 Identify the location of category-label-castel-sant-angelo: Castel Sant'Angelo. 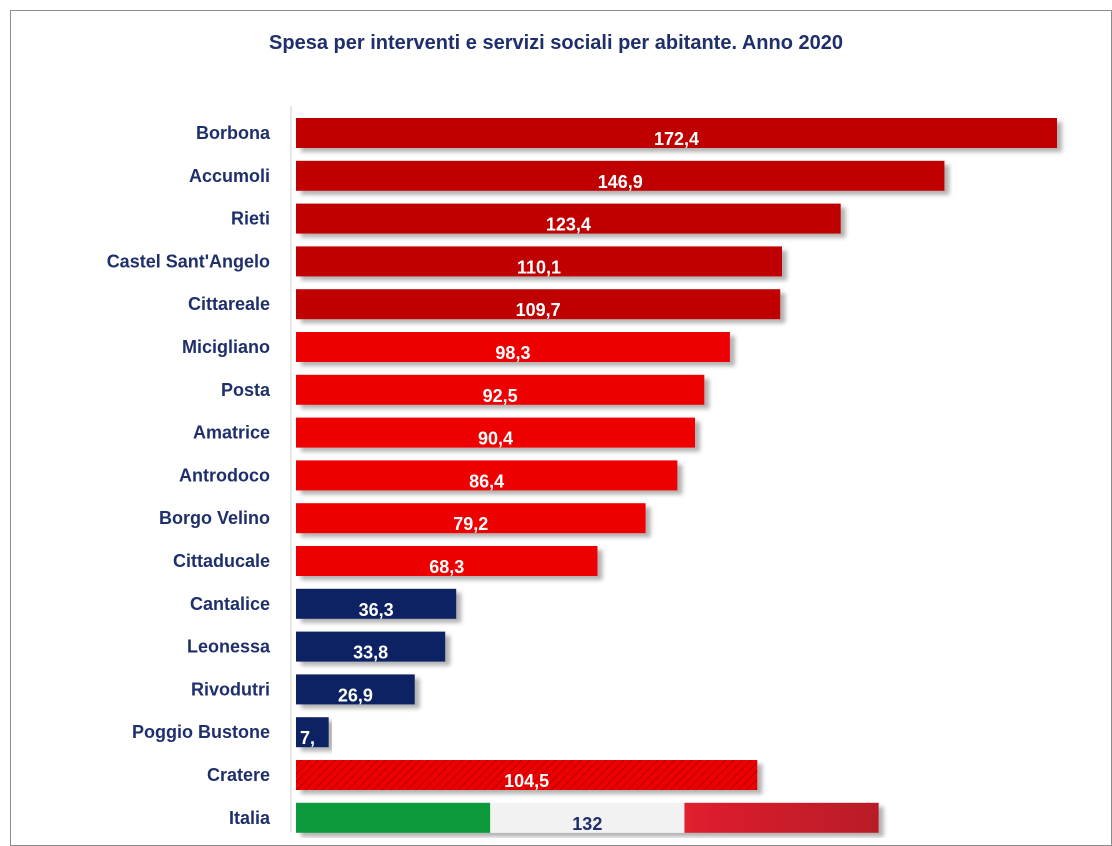
(188, 261).